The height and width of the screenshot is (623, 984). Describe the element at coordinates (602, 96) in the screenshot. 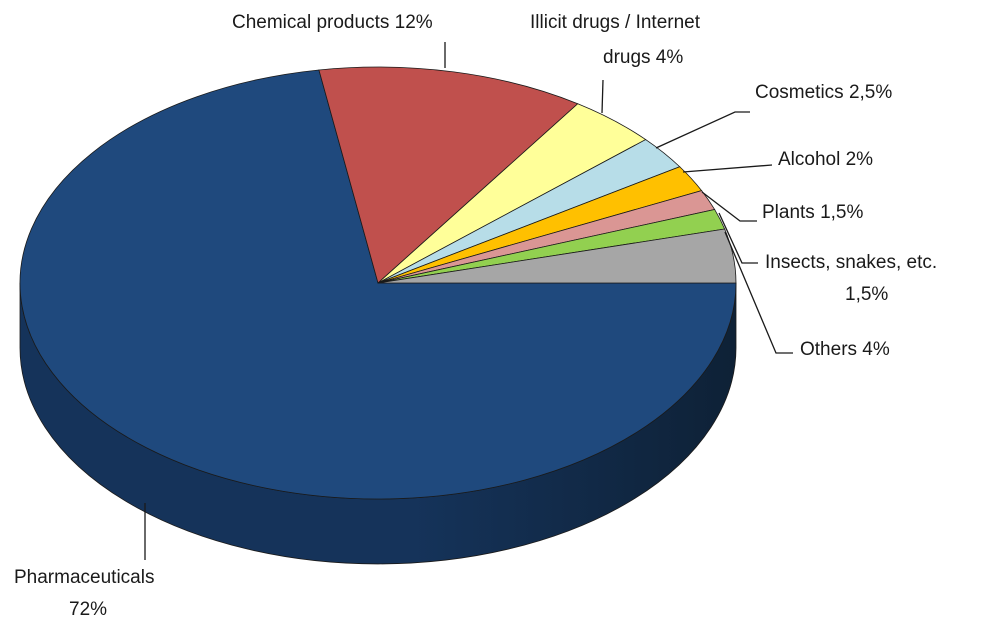

I see `leader-line-illicit-drugs-internet-drugs` at that location.